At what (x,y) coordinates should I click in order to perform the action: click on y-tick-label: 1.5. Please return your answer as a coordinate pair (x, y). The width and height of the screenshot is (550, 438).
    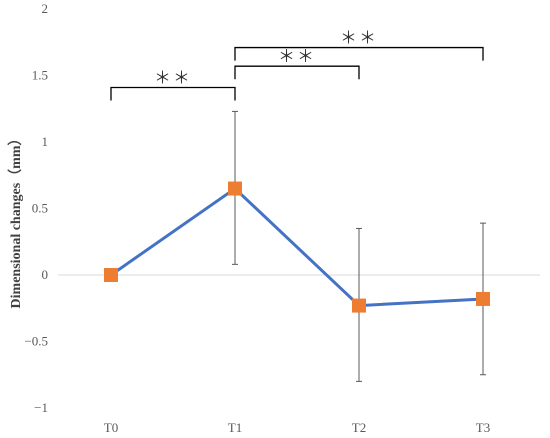
    Looking at the image, I should click on (40, 75).